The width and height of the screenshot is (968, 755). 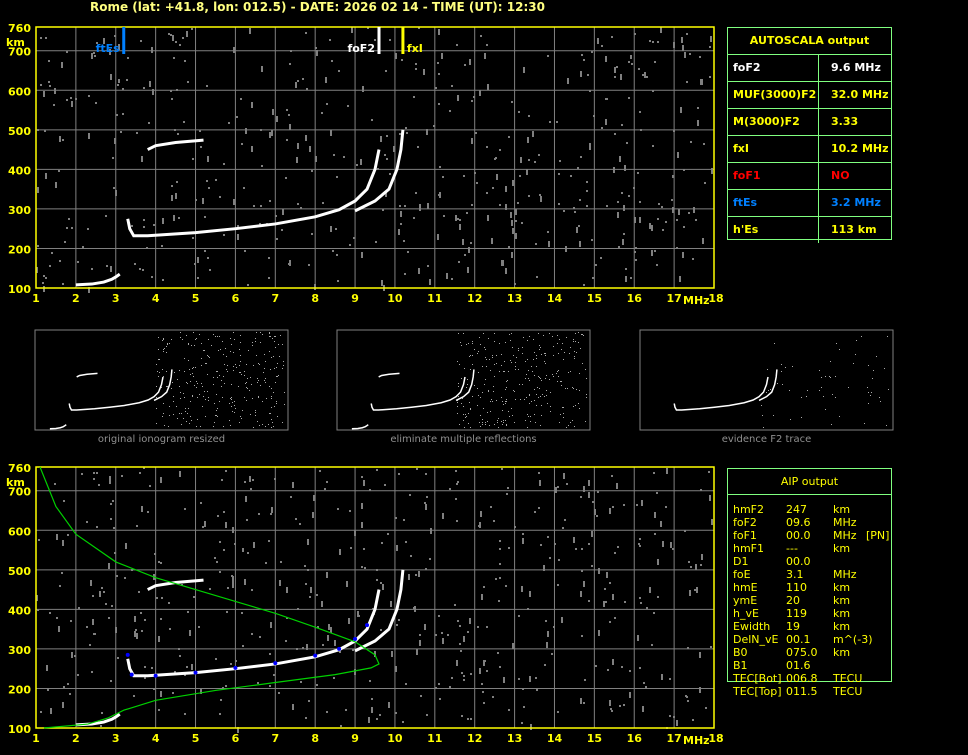 I want to click on marker-label: ftEs, so click(x=108, y=48).